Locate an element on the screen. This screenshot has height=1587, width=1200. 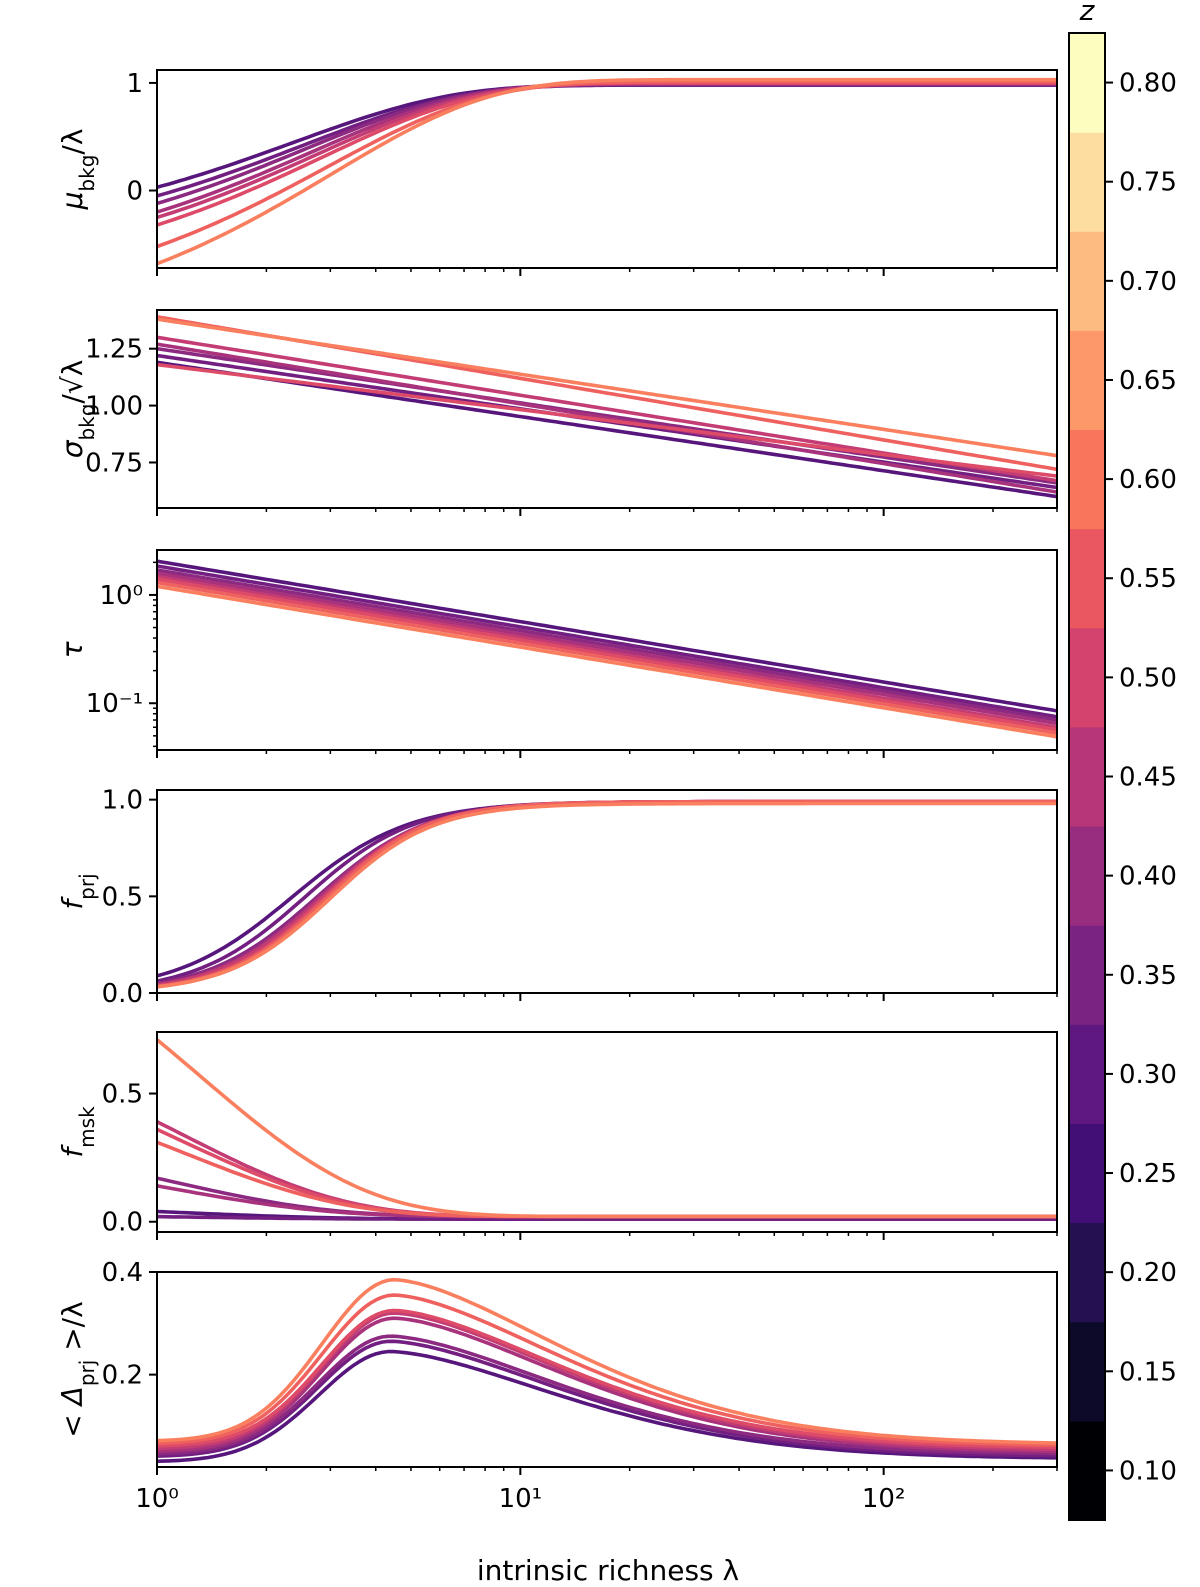
colorbar-tick-label: 0.65 is located at coordinates (1148, 381).